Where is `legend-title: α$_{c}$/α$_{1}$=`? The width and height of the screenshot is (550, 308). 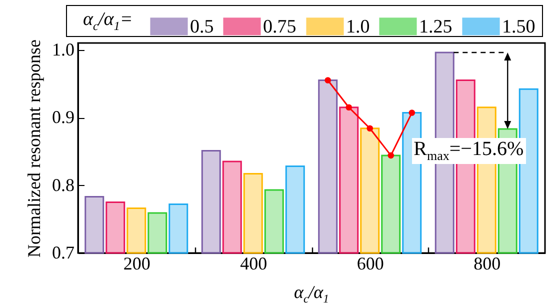 legend-title: α$_{c}$/α$_{1}$= is located at coordinates (108, 21).